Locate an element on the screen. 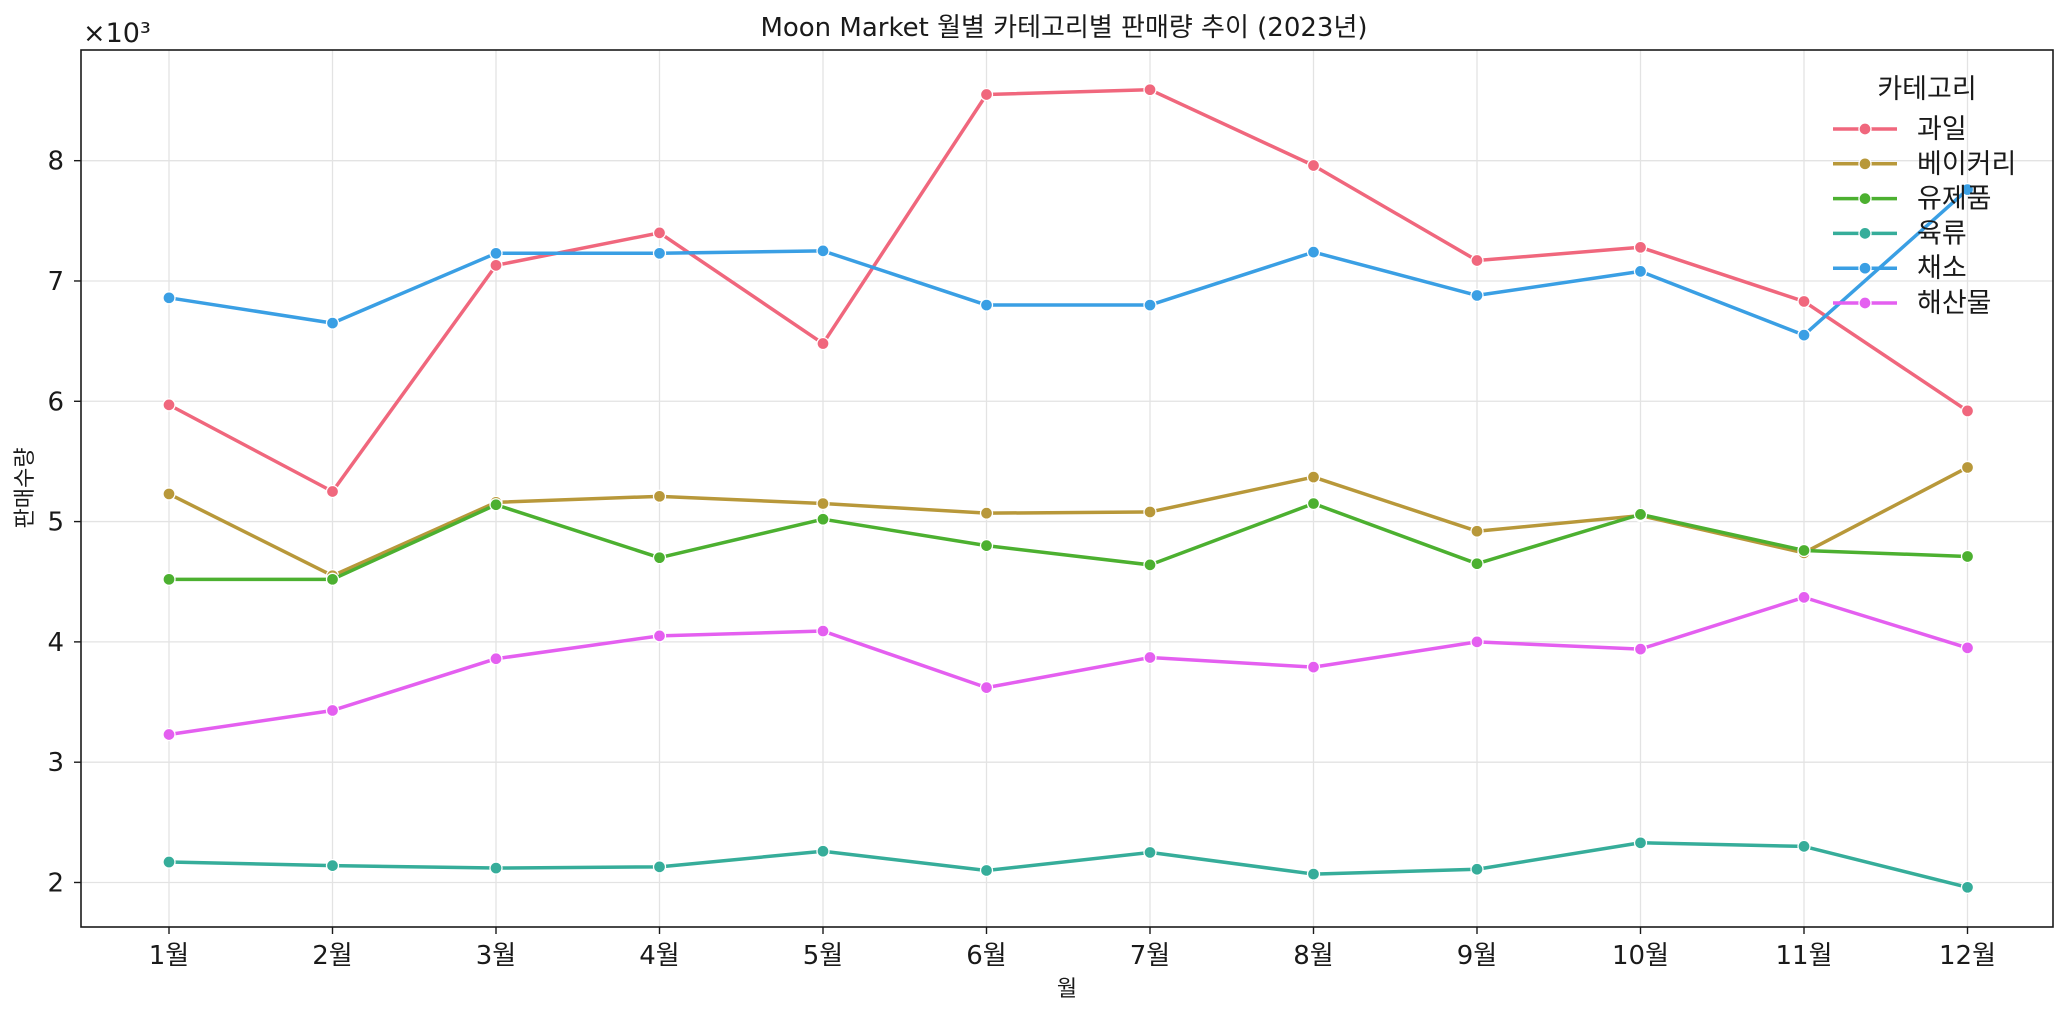 Image resolution: width=2067 pixels, height=1017 pixels. y-tick-label: 2 is located at coordinates (55, 883).